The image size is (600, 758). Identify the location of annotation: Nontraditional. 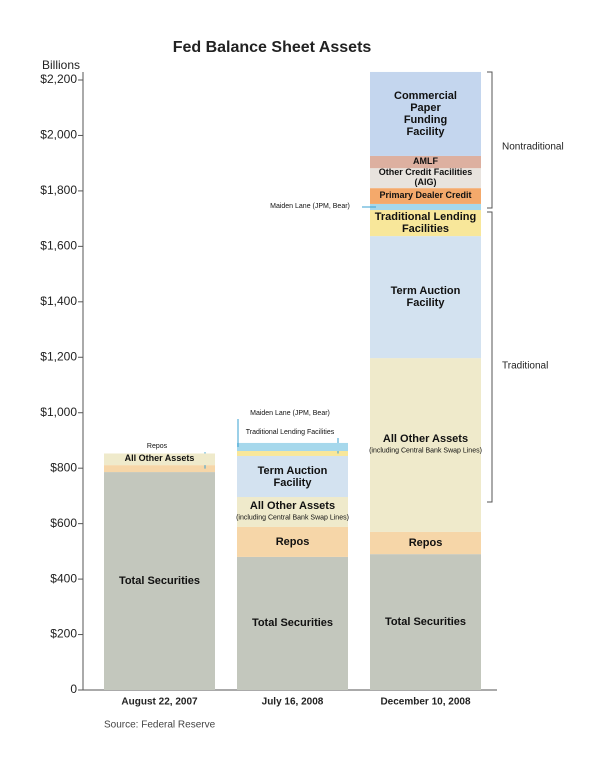
(533, 147).